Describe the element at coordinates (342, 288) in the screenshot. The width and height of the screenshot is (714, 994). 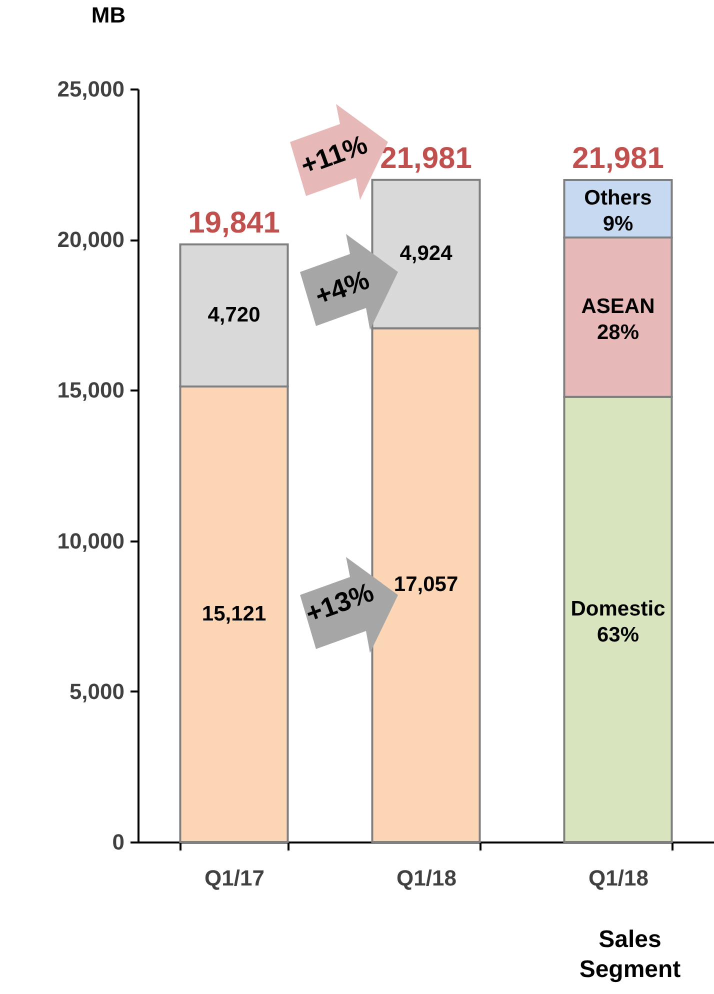
I see `annotation: +4%` at that location.